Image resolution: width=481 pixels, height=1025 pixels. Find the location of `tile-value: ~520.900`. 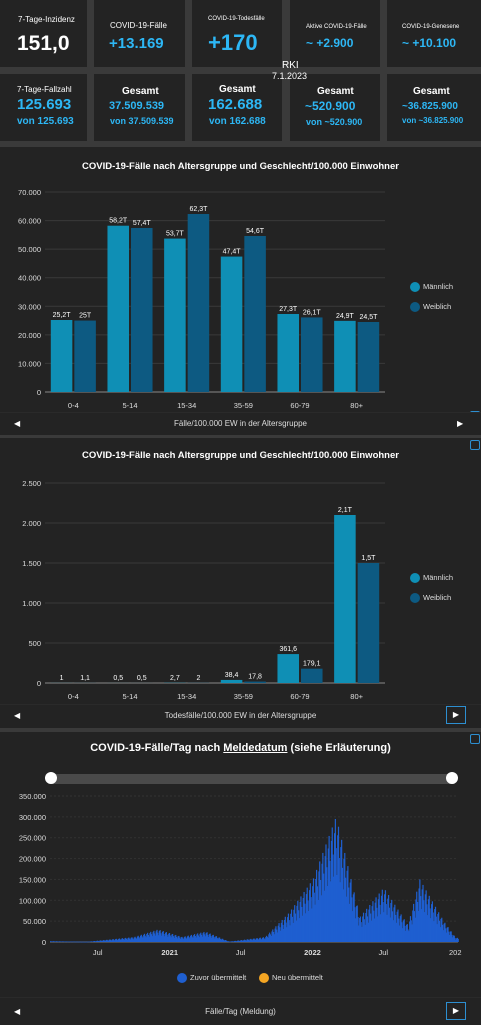

tile-value: ~520.900 is located at coordinates (330, 106).